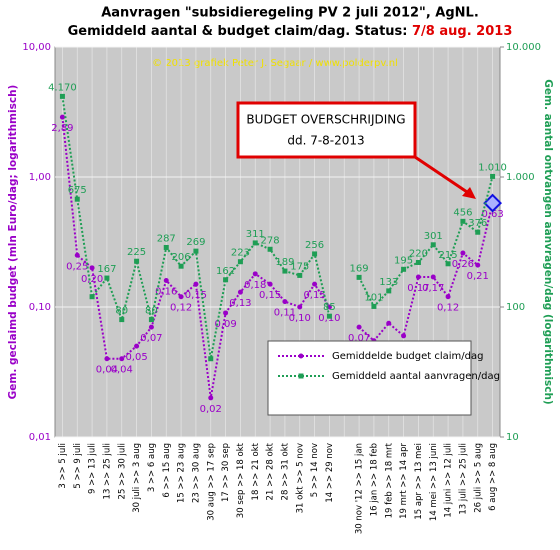  I want to click on data-label: 0,07, so click(151, 338).